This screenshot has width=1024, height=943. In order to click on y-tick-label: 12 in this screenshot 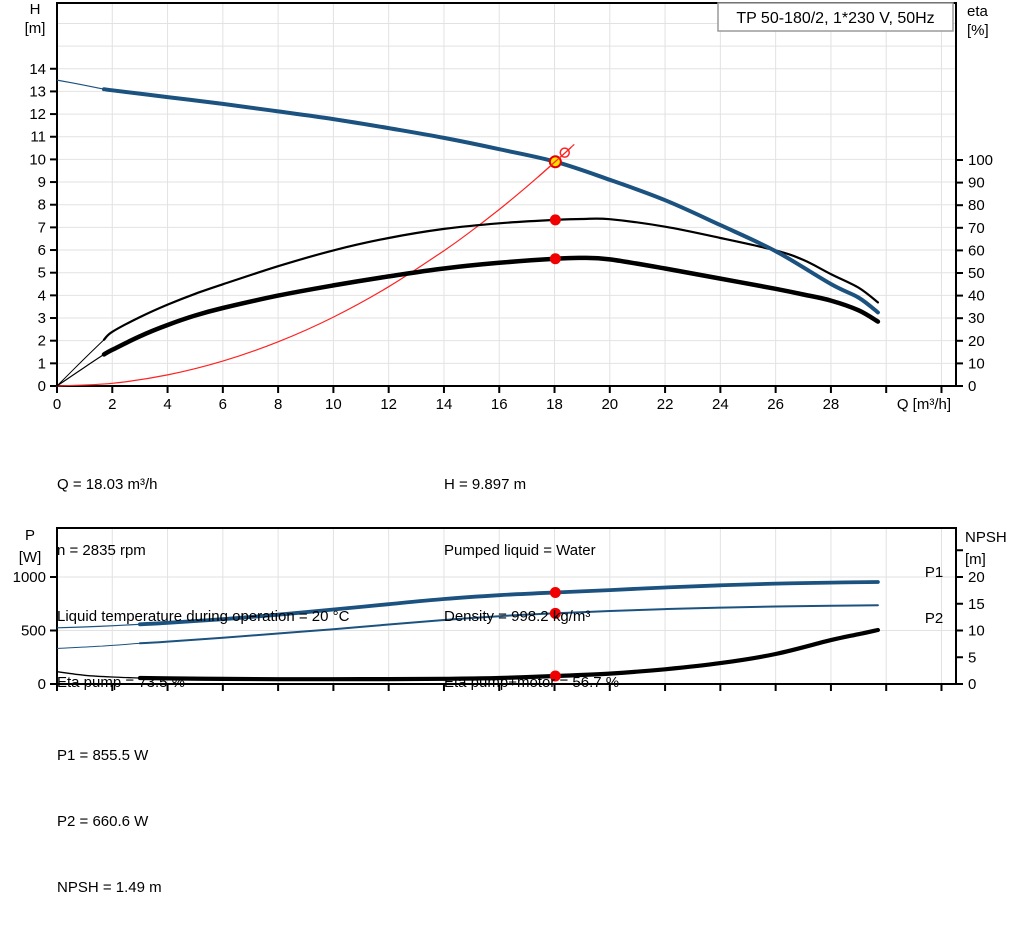, I will do `click(37, 114)`.